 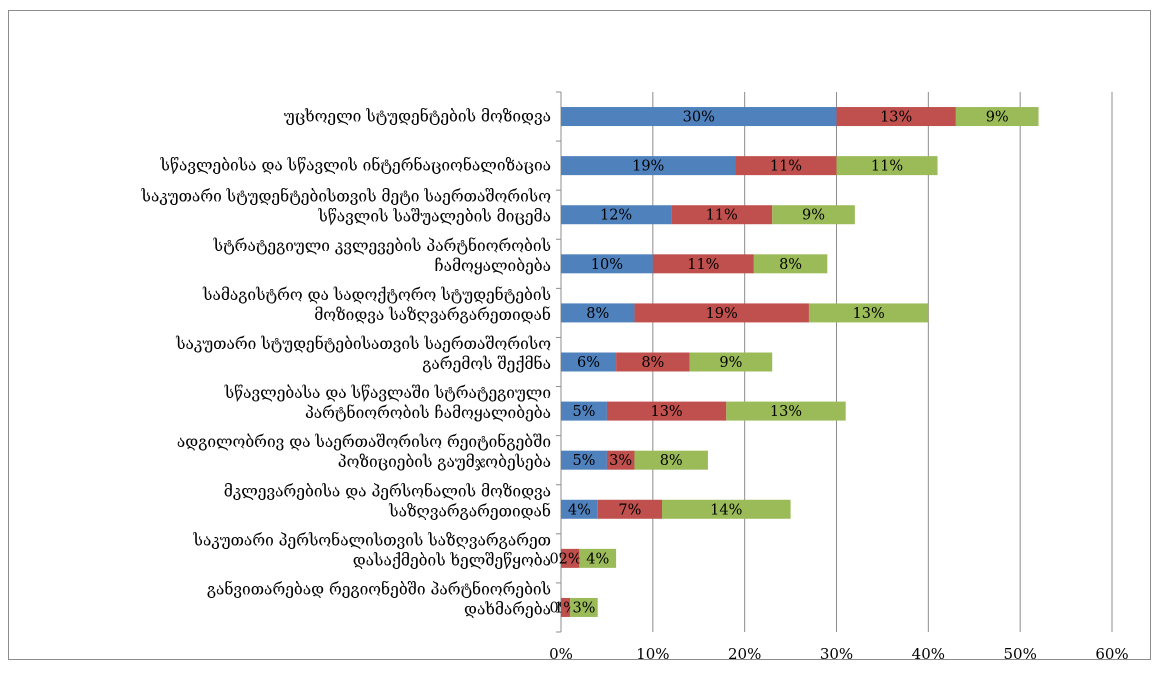 What do you see at coordinates (444, 462) in the screenshot?
I see `category-label: პოზიციების გაუმჯობესება` at bounding box center [444, 462].